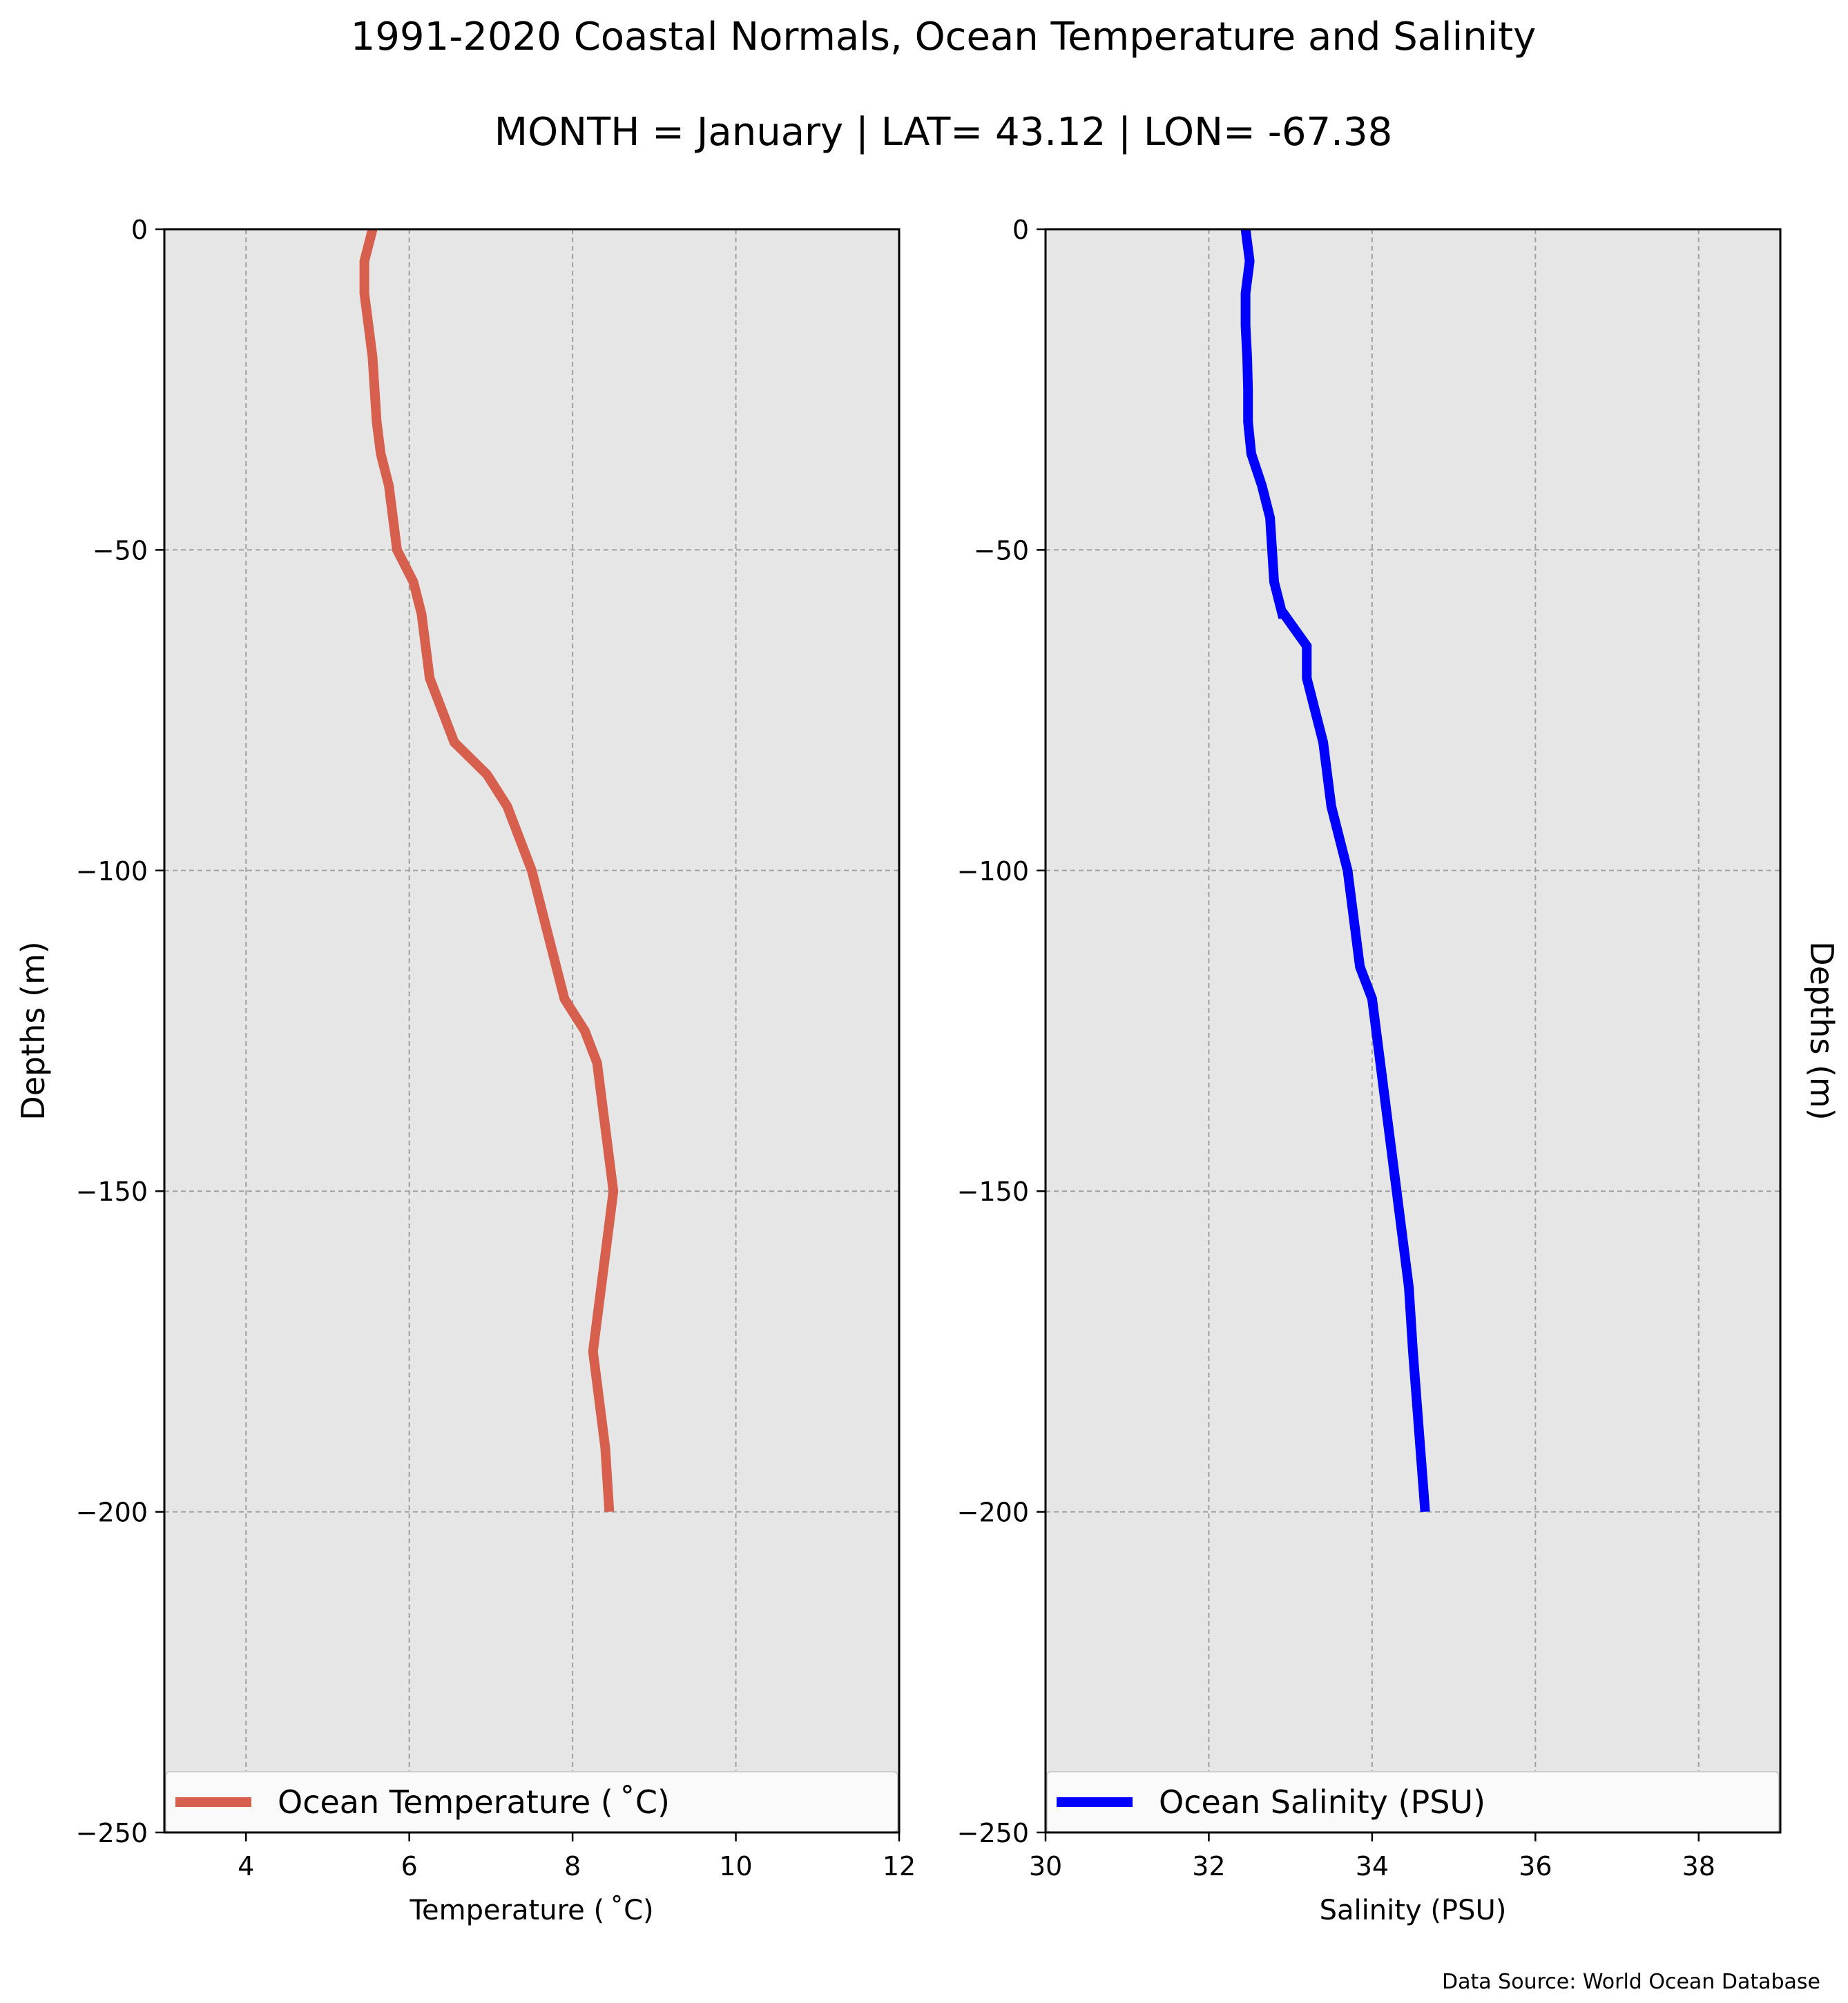 The image size is (1848, 2003). What do you see at coordinates (899, 1866) in the screenshot?
I see `temperature-x-tick-label: 12` at bounding box center [899, 1866].